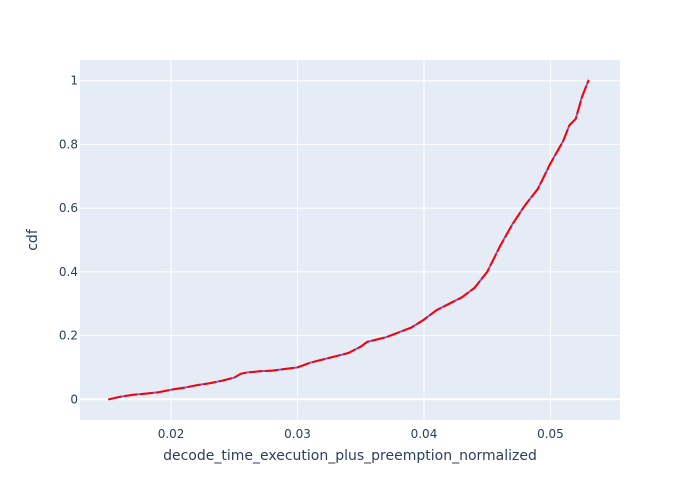 This screenshot has height=500, width=700. What do you see at coordinates (68, 336) in the screenshot?
I see `y-tick-label: 0.2` at bounding box center [68, 336].